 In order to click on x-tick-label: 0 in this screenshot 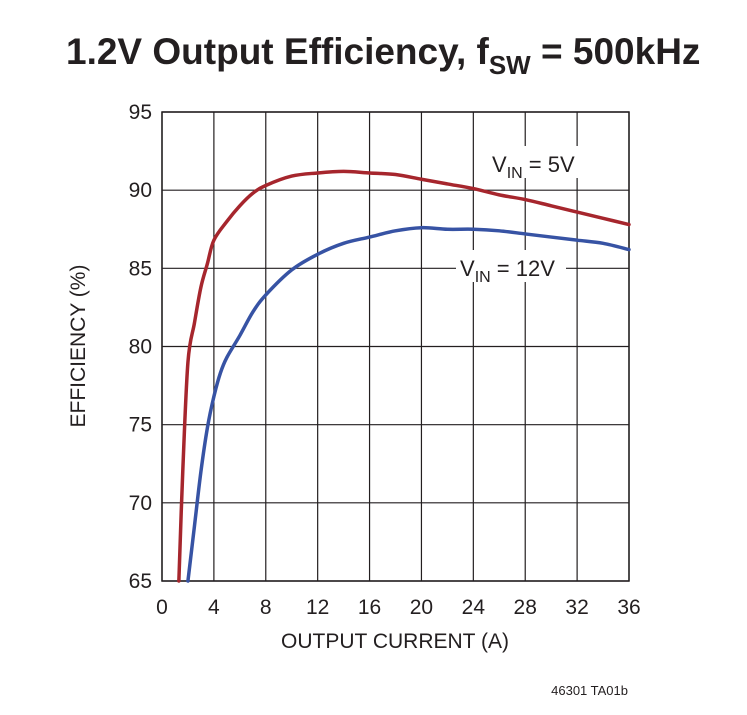, I will do `click(162, 607)`.